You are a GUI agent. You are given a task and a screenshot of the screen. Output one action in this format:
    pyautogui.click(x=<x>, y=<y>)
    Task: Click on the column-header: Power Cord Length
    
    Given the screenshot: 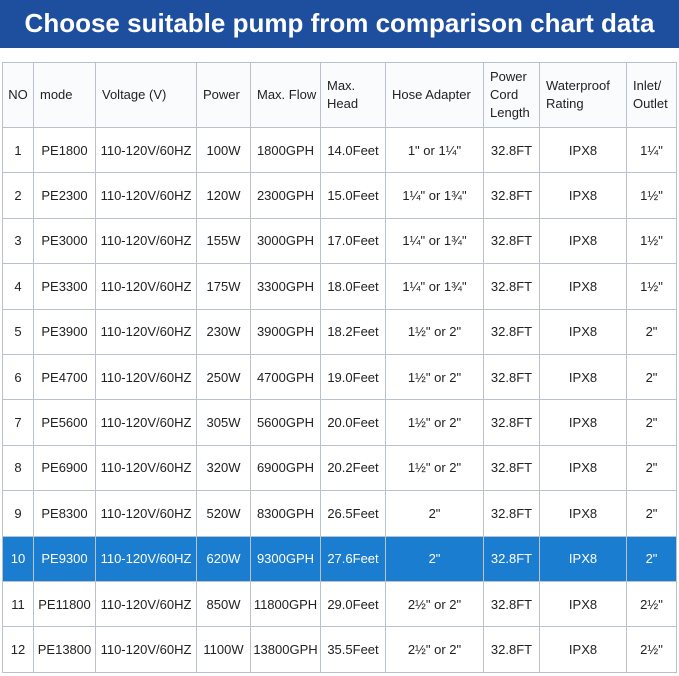 What is the action you would take?
    pyautogui.click(x=511, y=95)
    